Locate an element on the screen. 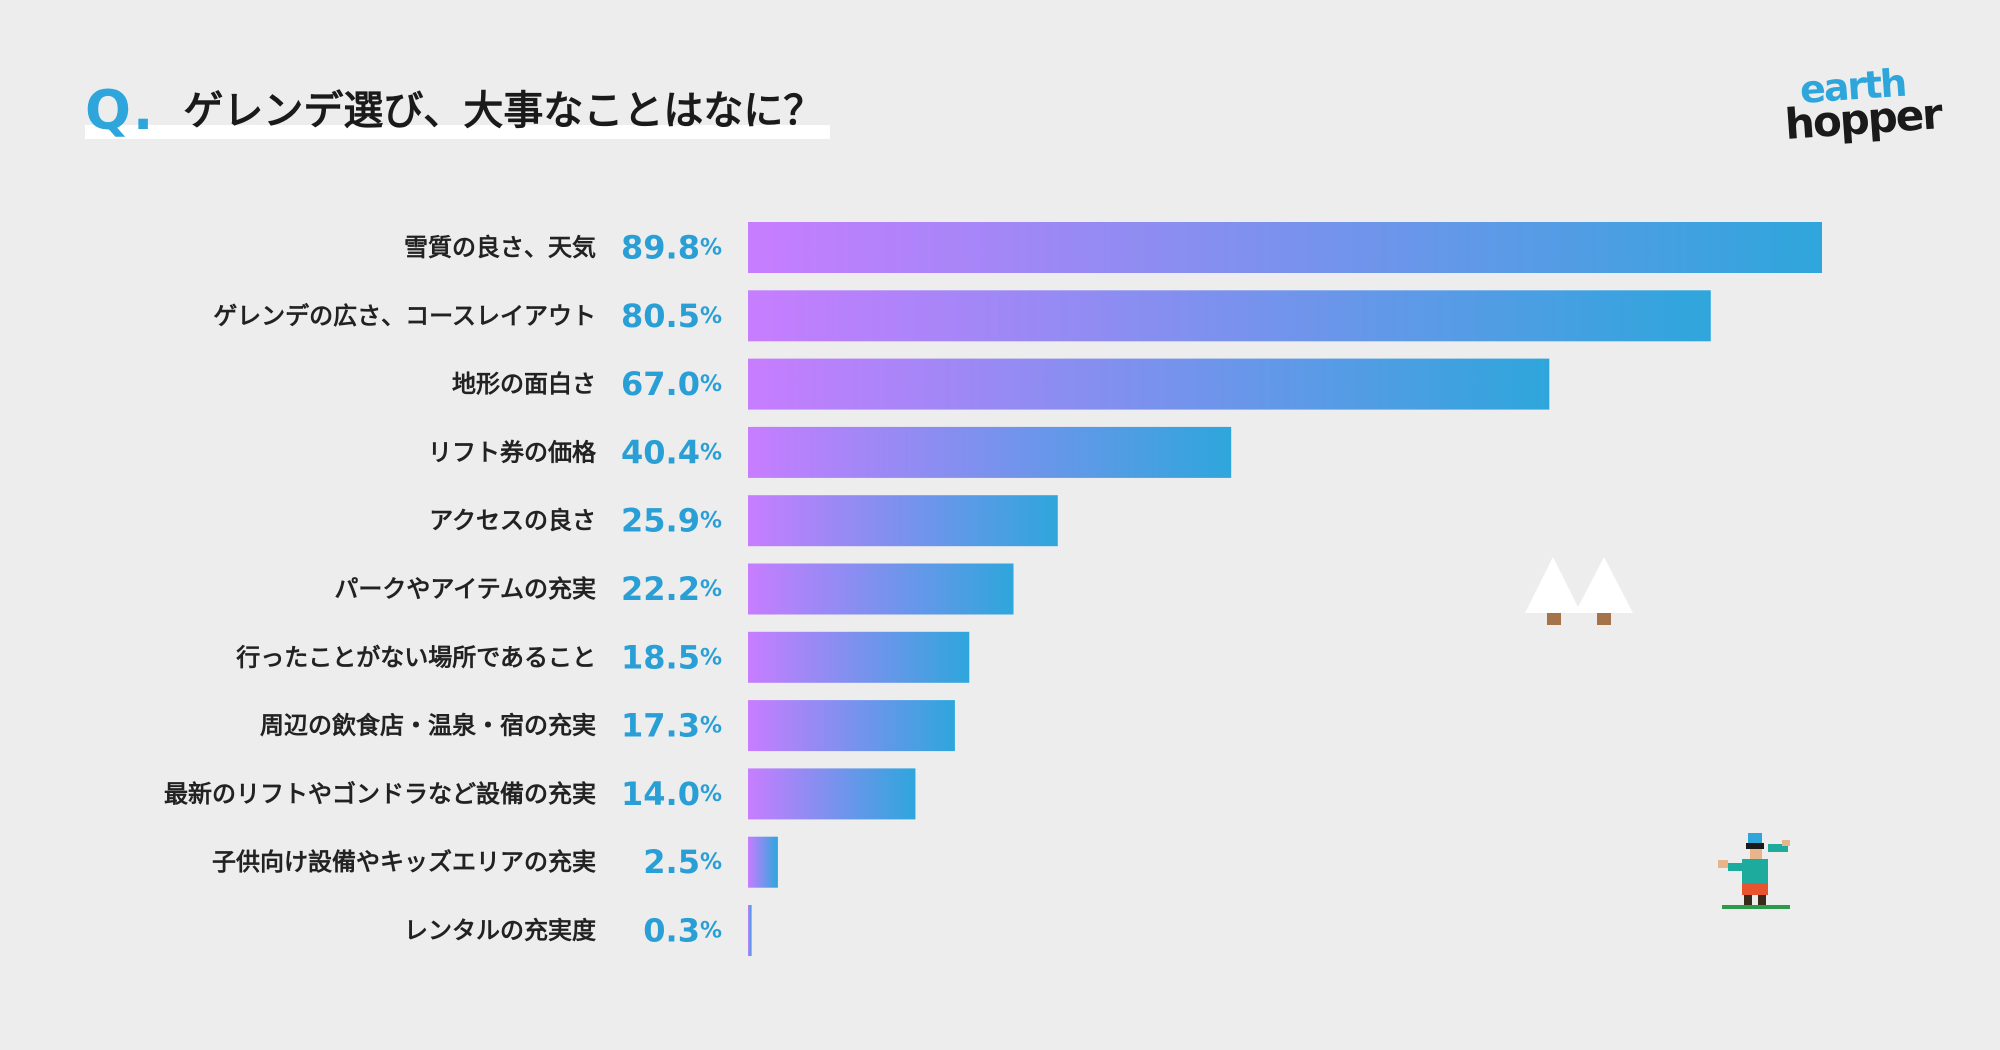 This screenshot has width=2000, height=1050. category-label: 最新のリフトやゴンドラなど設備の充実 is located at coordinates (380, 794).